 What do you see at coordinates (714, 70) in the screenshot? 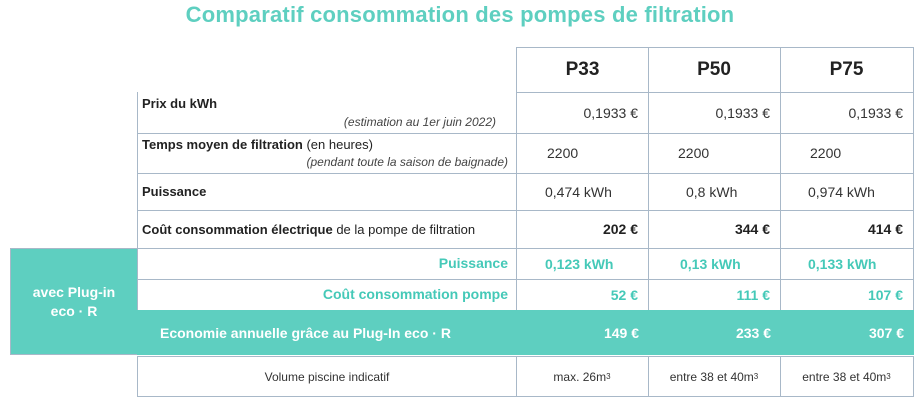
I see `column-header-p50: P50` at bounding box center [714, 70].